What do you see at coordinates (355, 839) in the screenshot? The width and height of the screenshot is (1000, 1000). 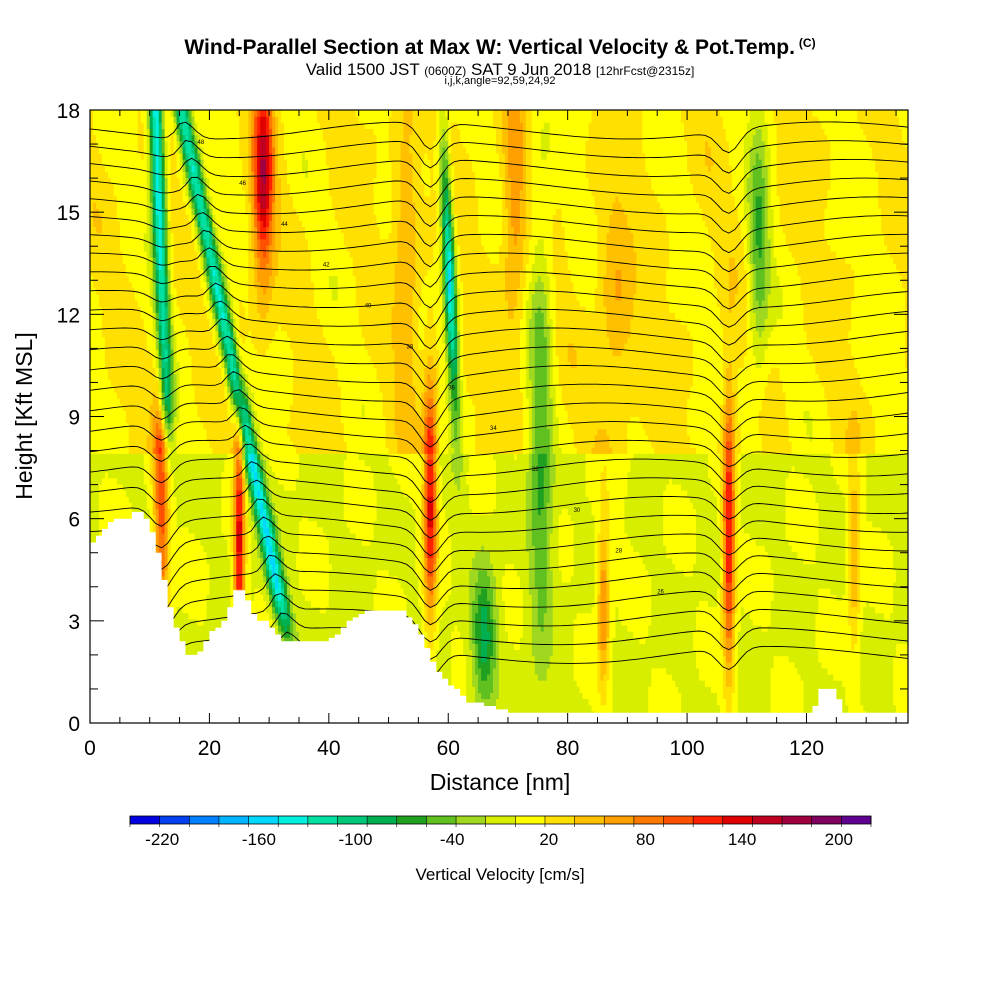 I see `colorbar-tick-label: -100` at bounding box center [355, 839].